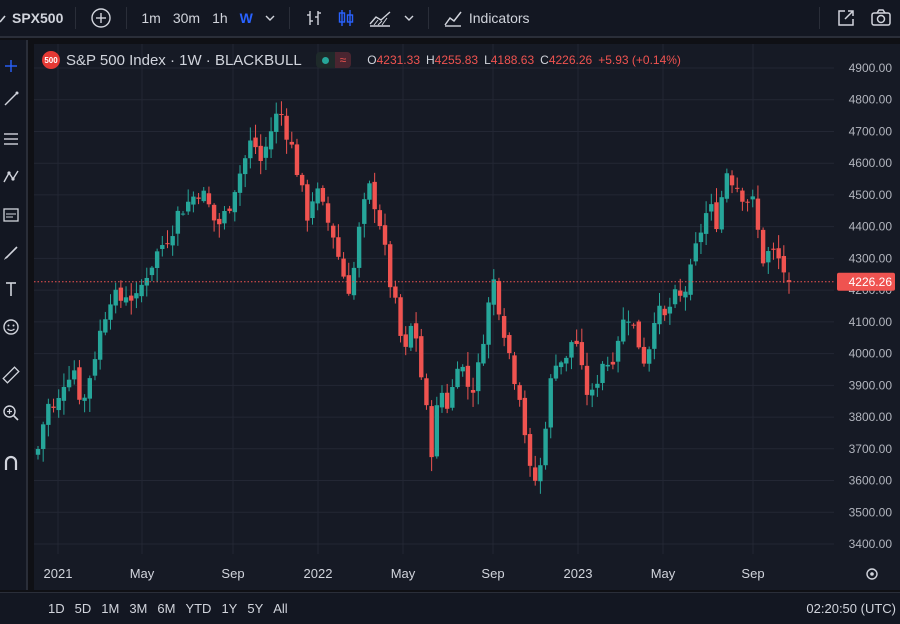  What do you see at coordinates (151, 18) in the screenshot?
I see `interval-1m: 1m` at bounding box center [151, 18].